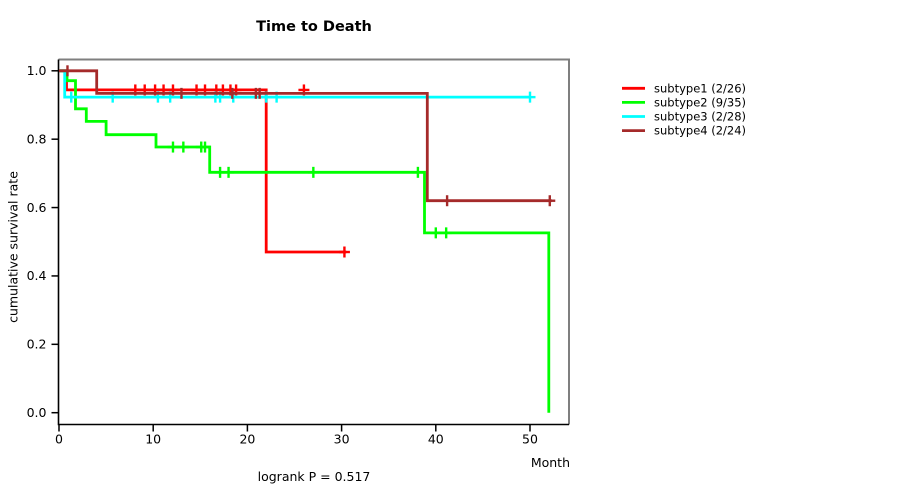 The width and height of the screenshot is (900, 500). I want to click on series-subtype3, so click(297, 86).